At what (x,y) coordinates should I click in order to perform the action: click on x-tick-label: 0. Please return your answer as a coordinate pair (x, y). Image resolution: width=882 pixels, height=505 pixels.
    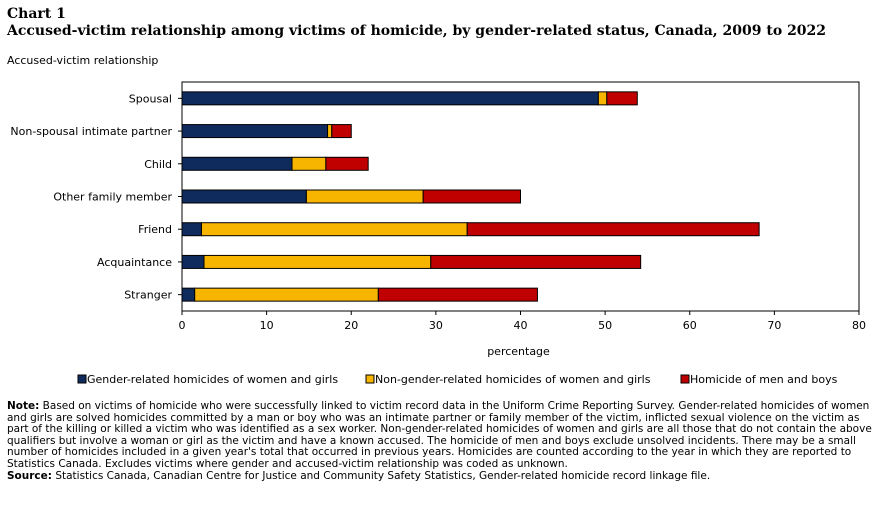
    Looking at the image, I should click on (182, 325).